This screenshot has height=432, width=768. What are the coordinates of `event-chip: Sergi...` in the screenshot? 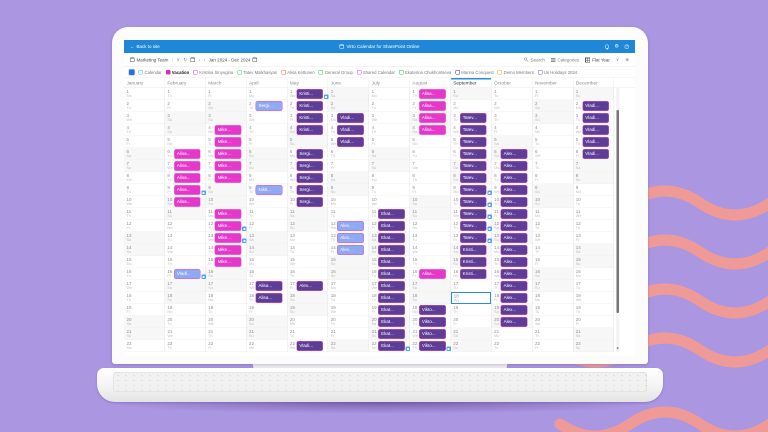 It's located at (310, 166).